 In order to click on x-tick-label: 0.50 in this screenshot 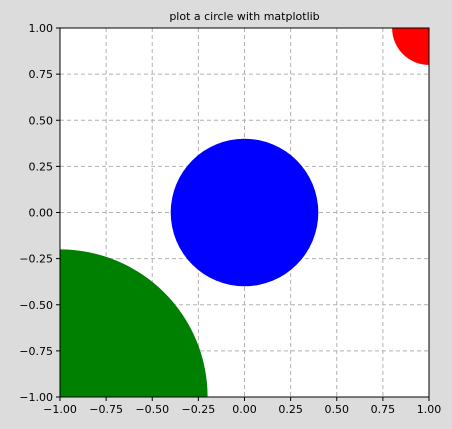, I will do `click(337, 409)`.